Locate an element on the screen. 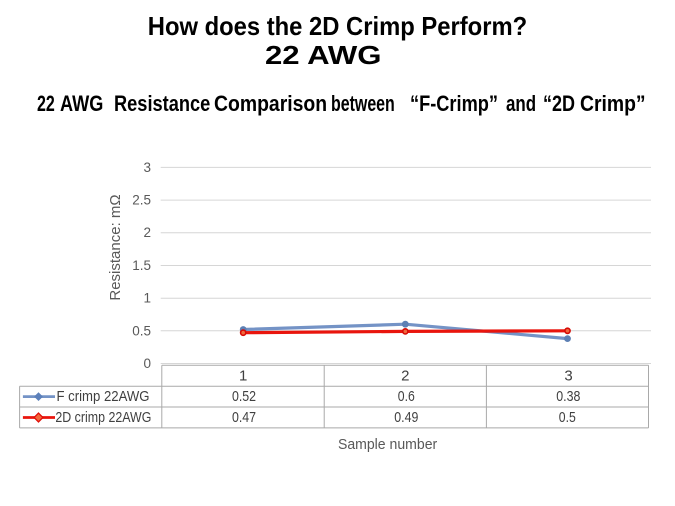  svg-text: 0.49 is located at coordinates (406, 417).